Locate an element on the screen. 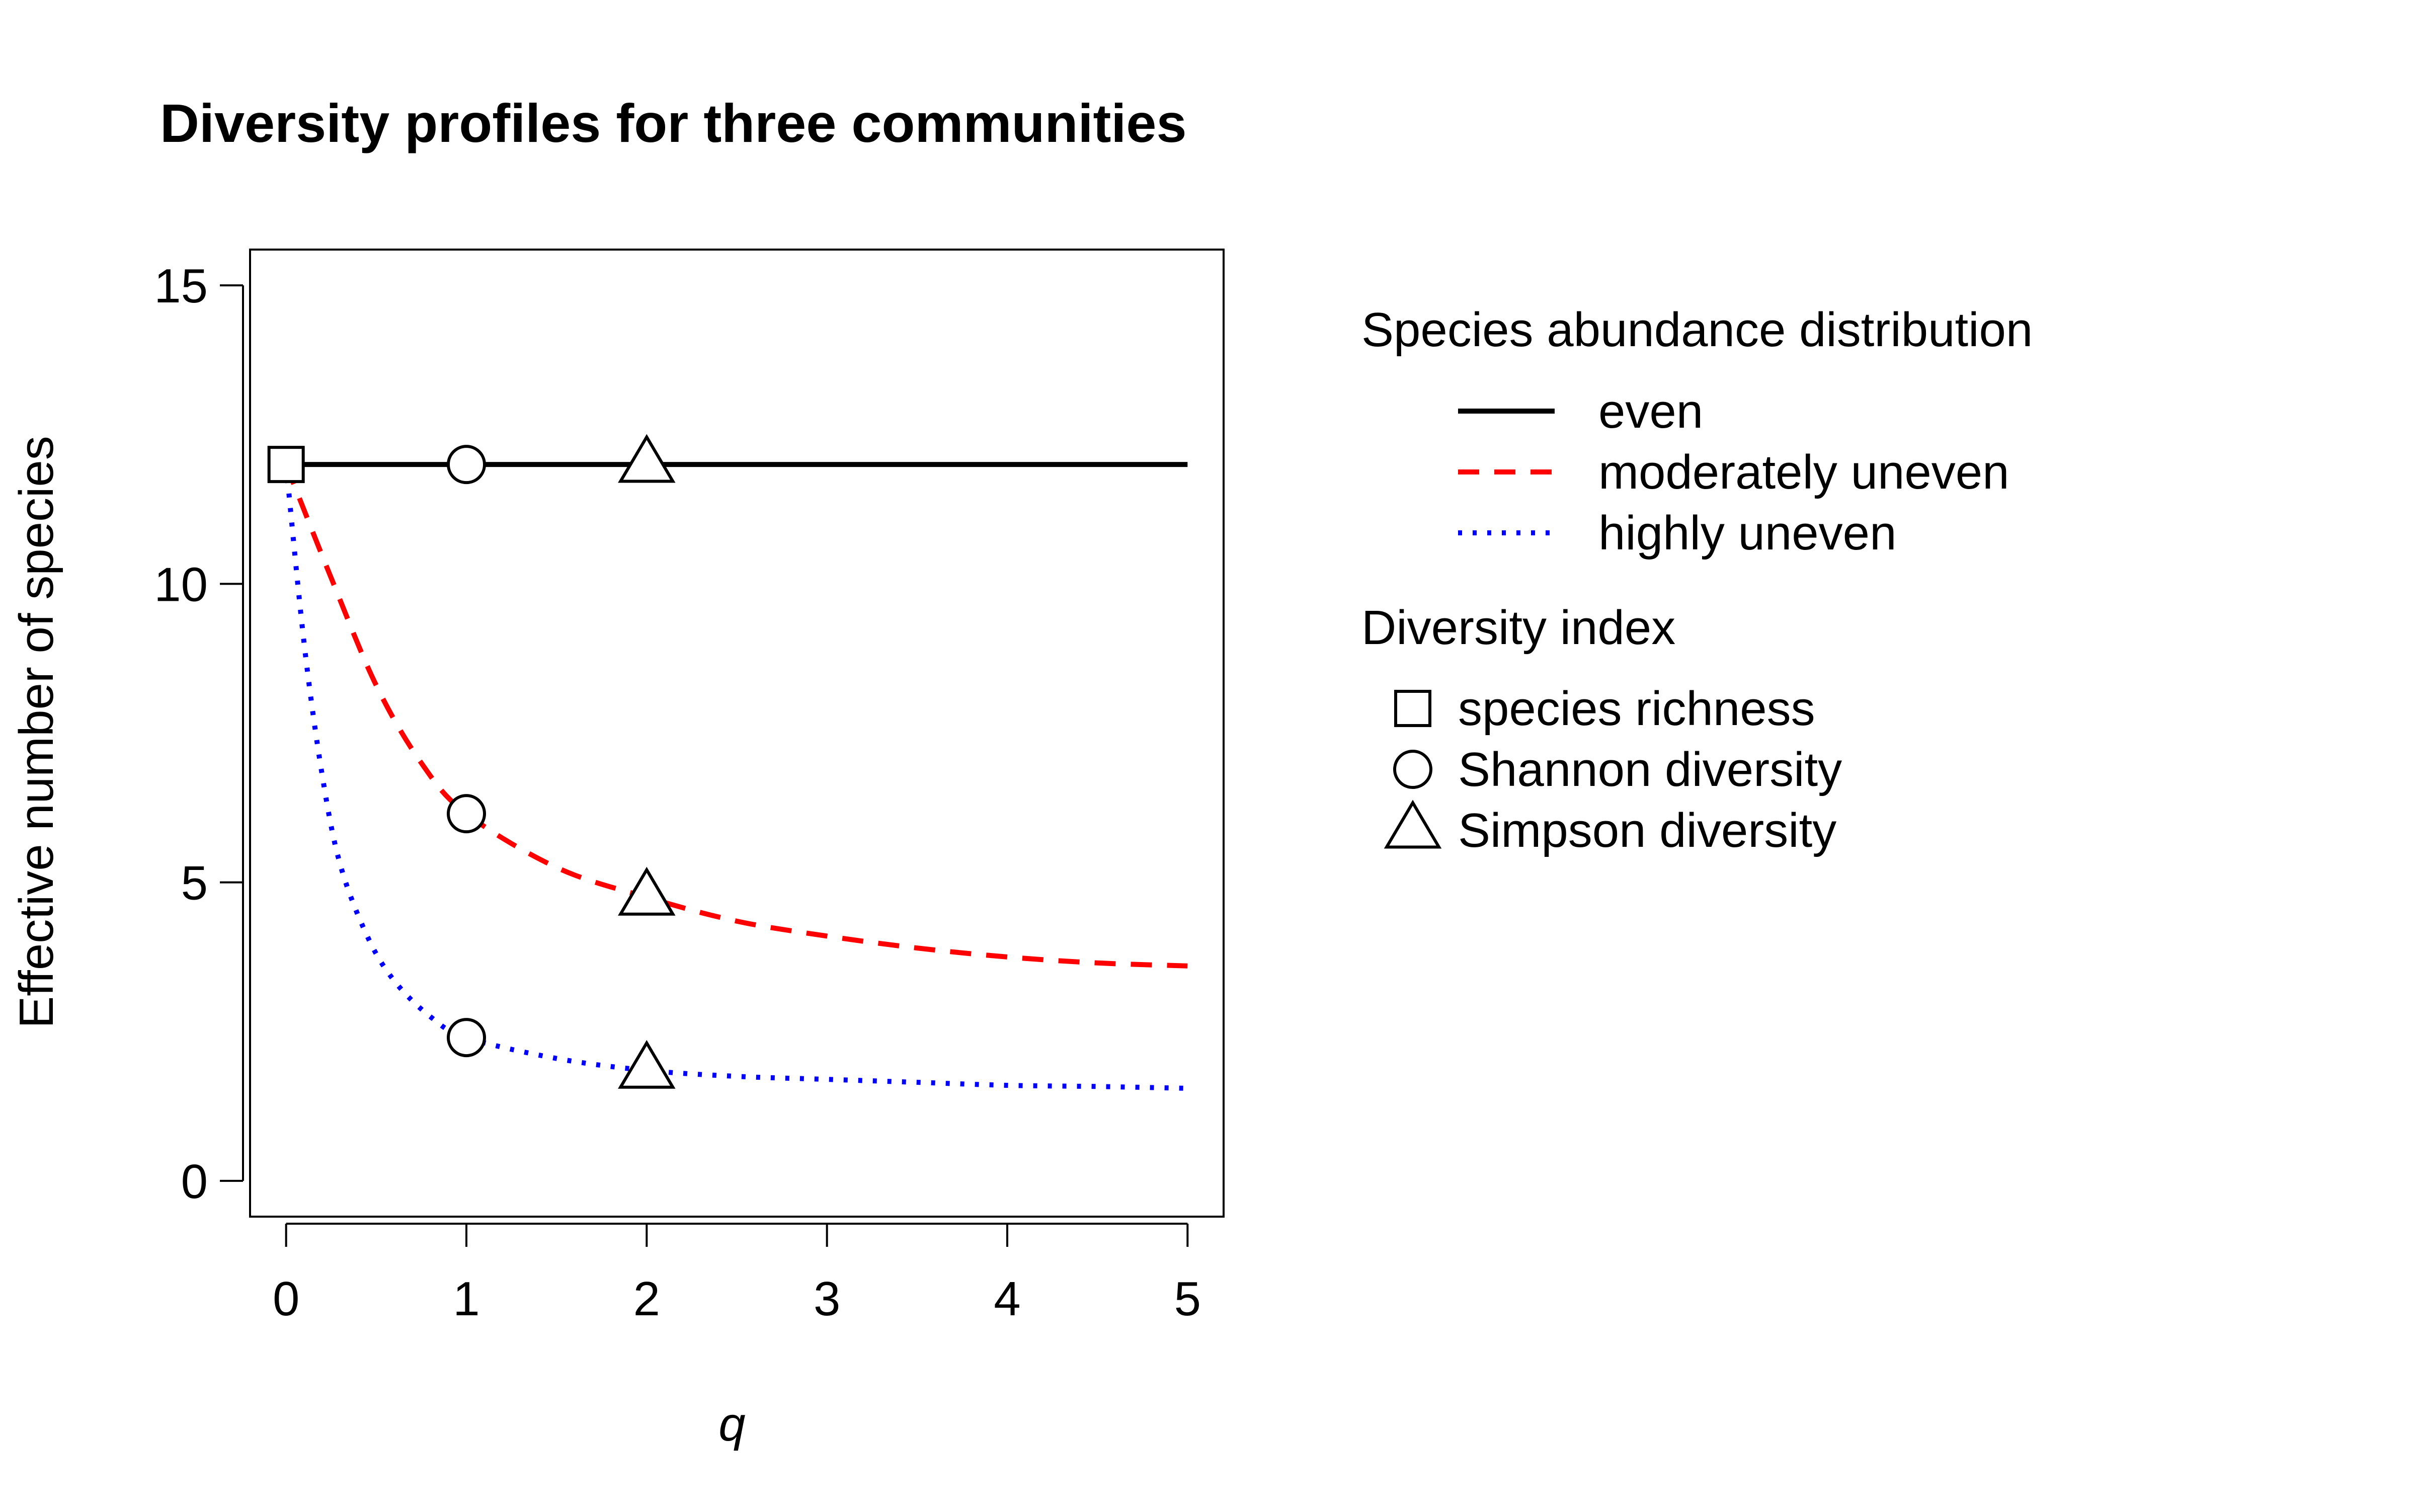 Image resolution: width=2415 pixels, height=1512 pixels. marker-triangle-even is located at coordinates (647, 458).